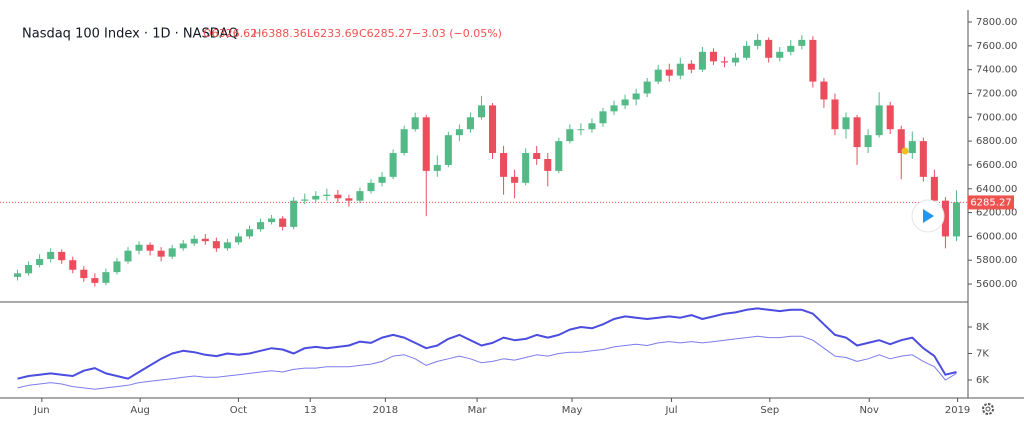 This screenshot has height=433, width=1024. Describe the element at coordinates (41, 410) in the screenshot. I see `x-tick-label: Jun` at that location.